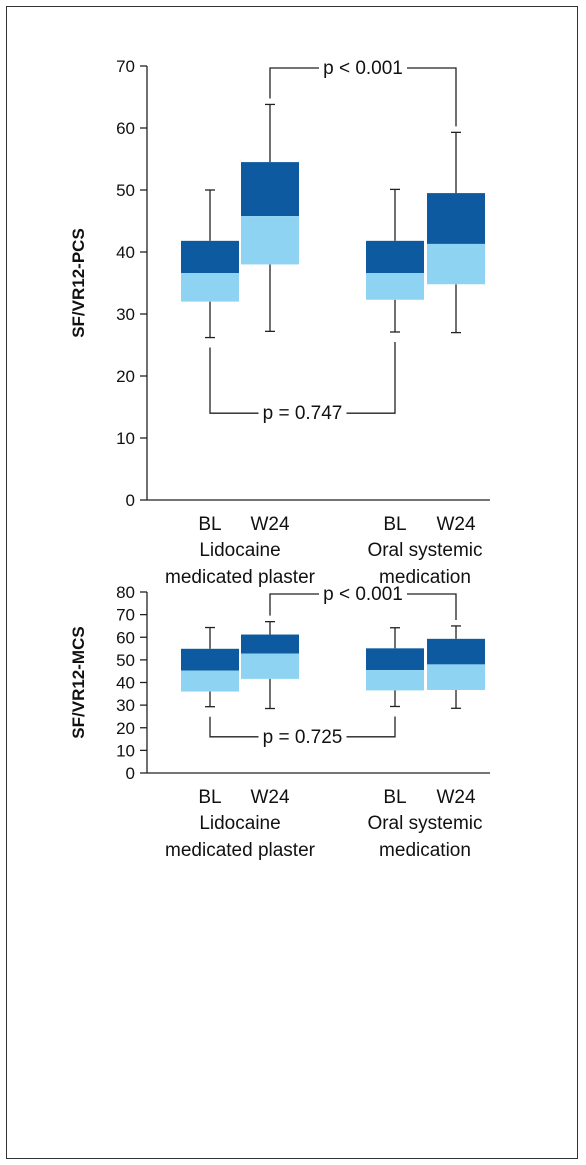 This screenshot has height=1165, width=586. What do you see at coordinates (303, 737) in the screenshot?
I see `p-value-label: p = 0.725` at bounding box center [303, 737].